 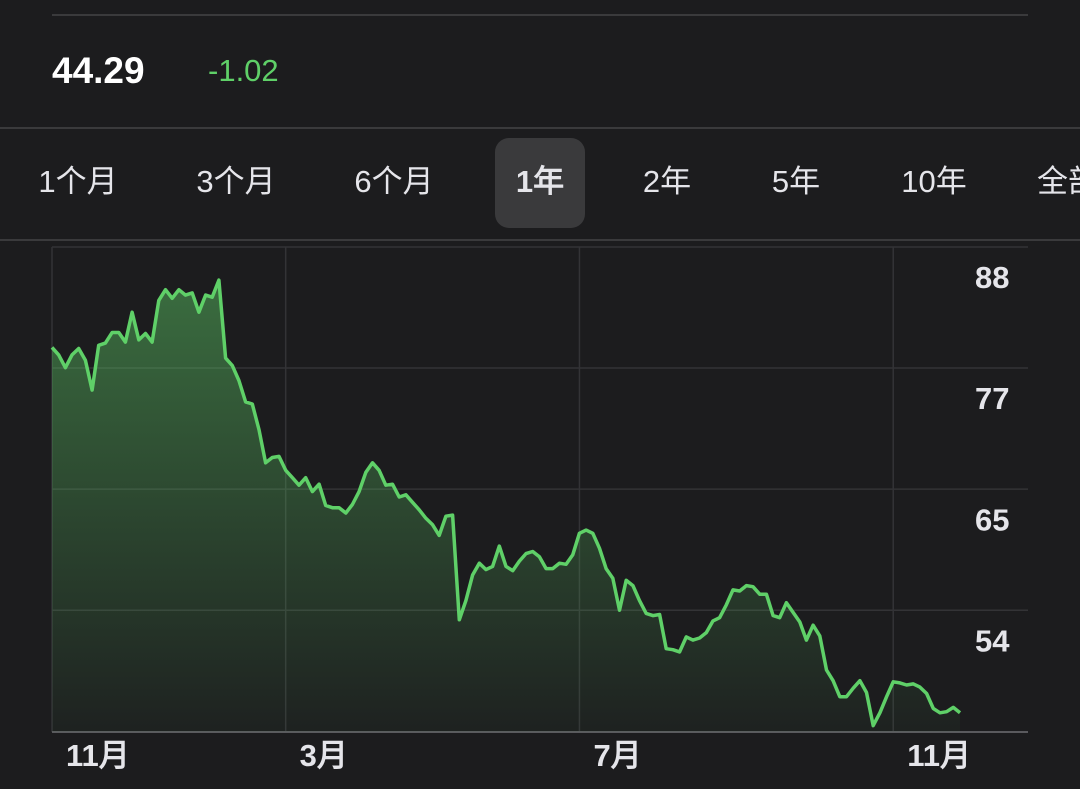 I want to click on x-tick-label: 3月, so click(x=324, y=755).